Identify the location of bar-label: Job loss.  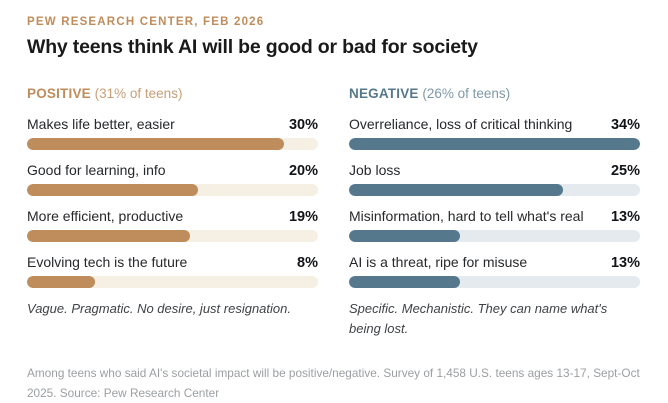
(375, 170).